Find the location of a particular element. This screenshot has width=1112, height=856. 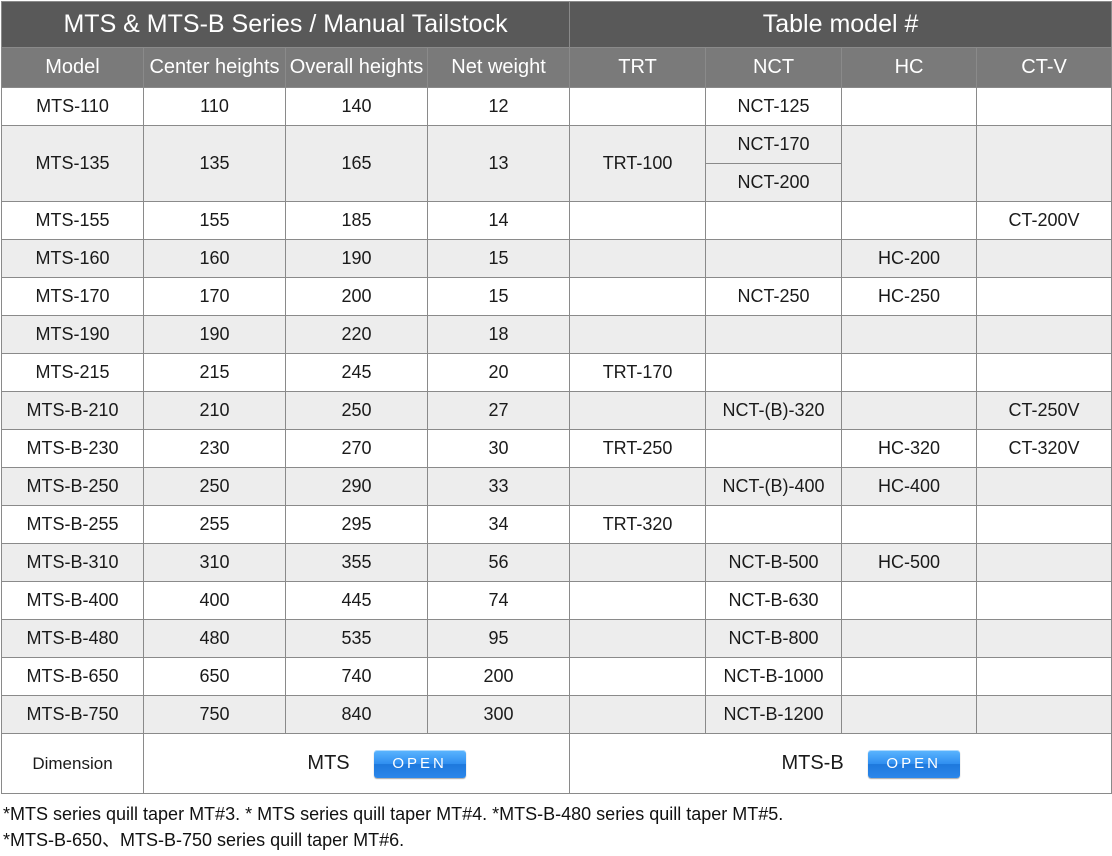

overall-height-cell: 165 is located at coordinates (356, 163).